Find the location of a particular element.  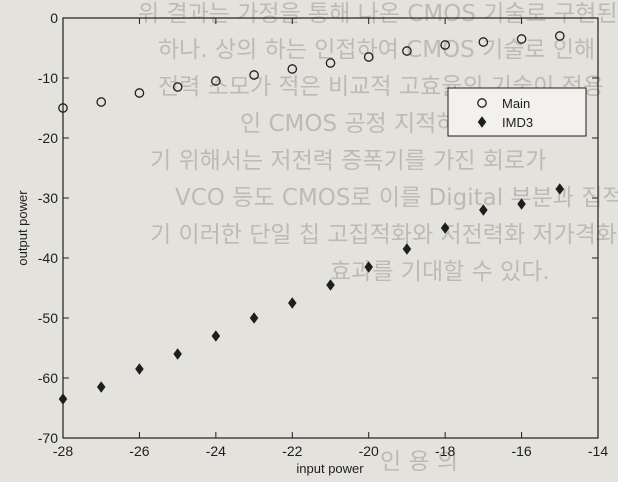

x-tick-label: -20 is located at coordinates (369, 451).